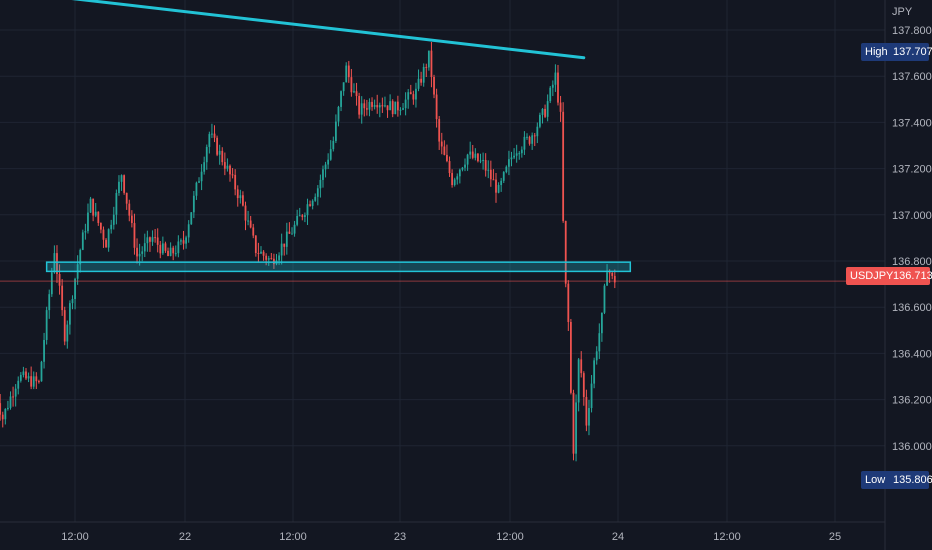 The image size is (932, 550). I want to click on support-zone, so click(338, 267).